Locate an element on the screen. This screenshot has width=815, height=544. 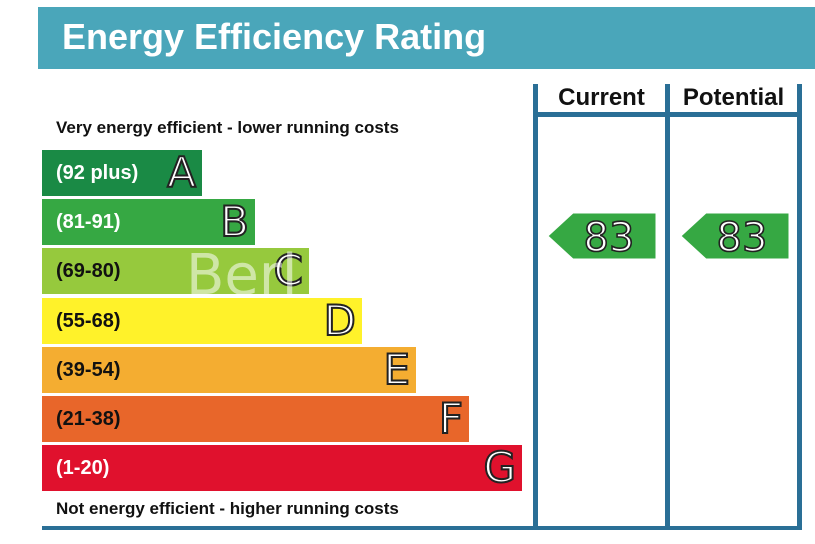
band-a: (92 plus) A is located at coordinates (122, 172).